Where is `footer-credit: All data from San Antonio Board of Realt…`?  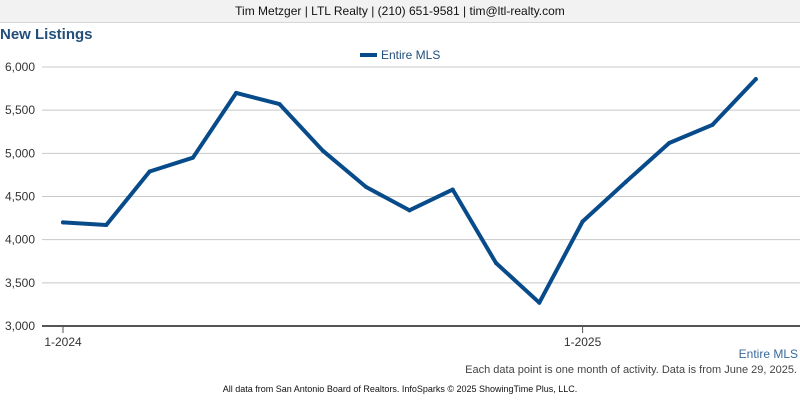 footer-credit: All data from San Antonio Board of Realt… is located at coordinates (400, 389).